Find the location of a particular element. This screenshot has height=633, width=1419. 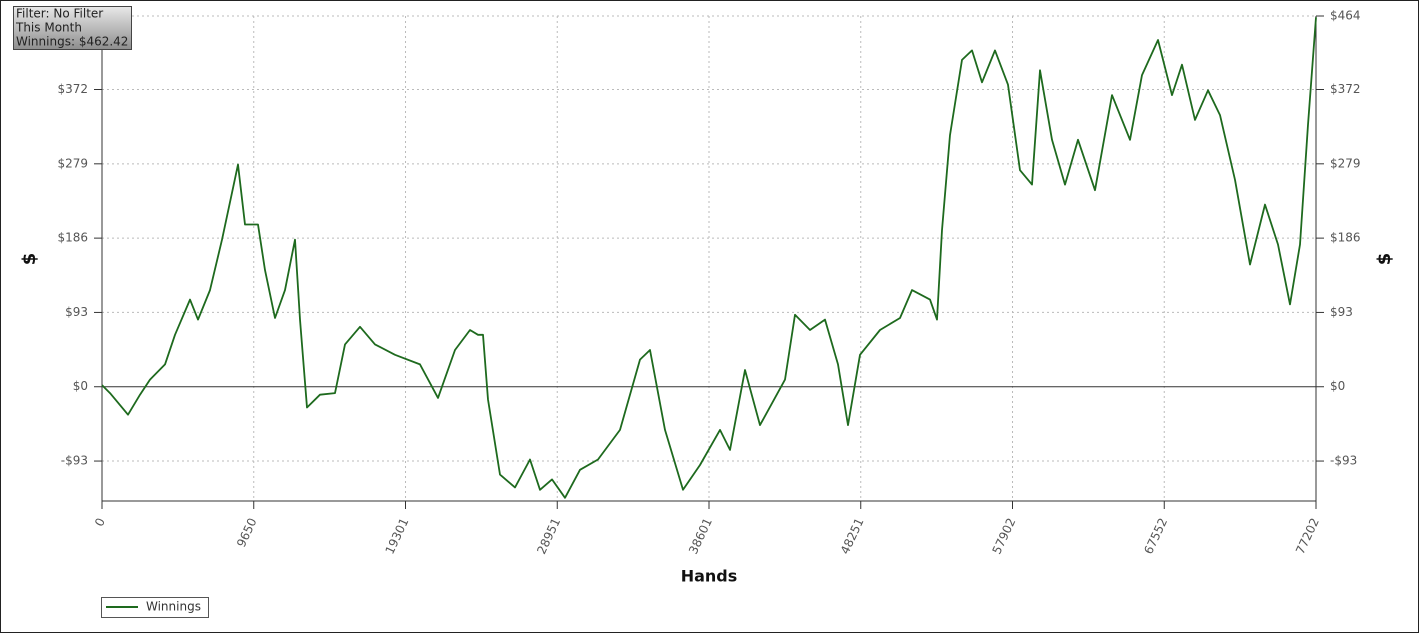

y2-tick-label: $0 is located at coordinates (1337, 386).